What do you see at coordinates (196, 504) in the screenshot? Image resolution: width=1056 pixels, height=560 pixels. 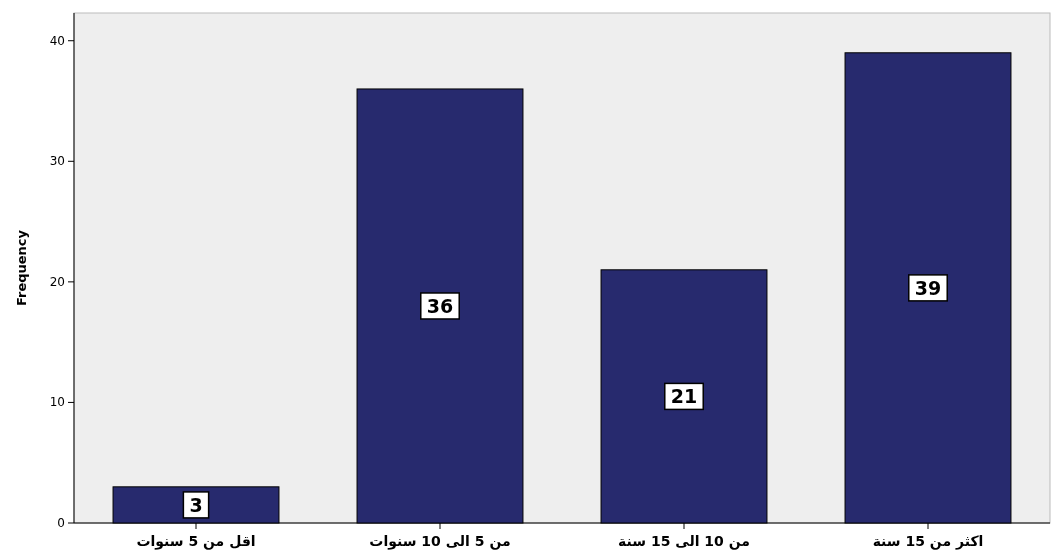 I see `data-label: 3` at bounding box center [196, 504].